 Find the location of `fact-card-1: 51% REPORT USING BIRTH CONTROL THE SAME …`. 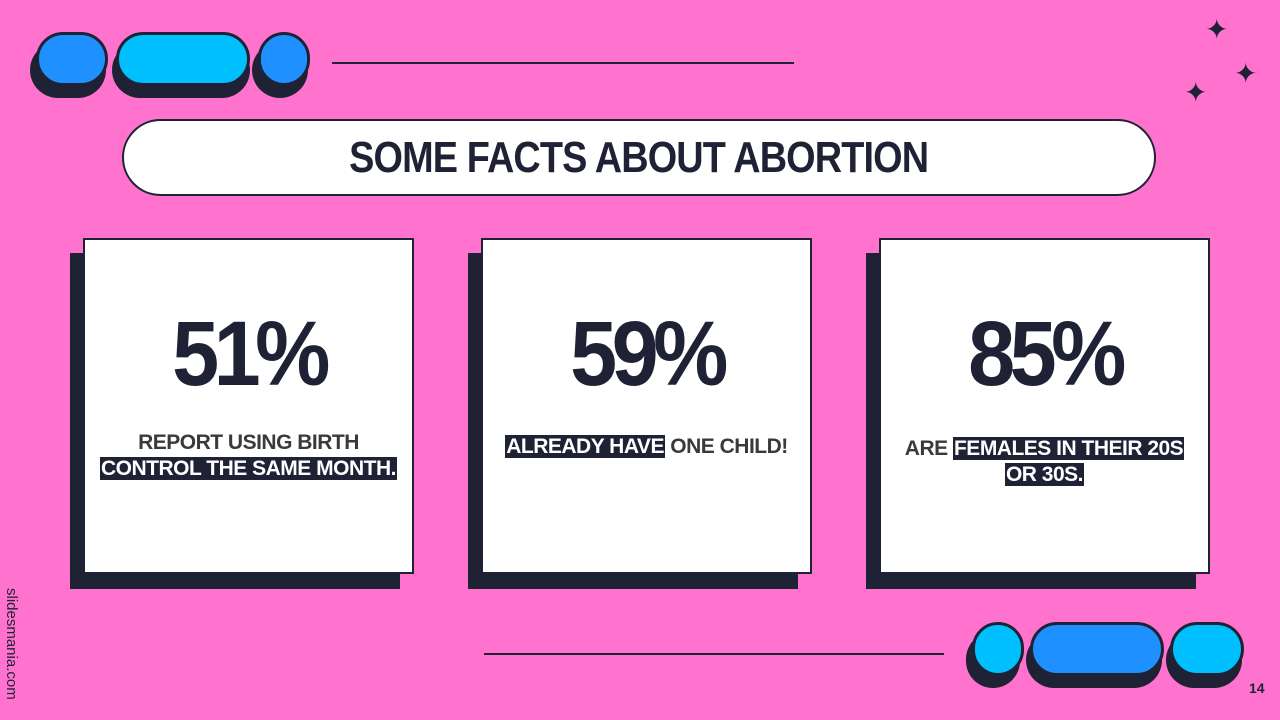

fact-card-1: 51% REPORT USING BIRTH CONTROL THE SAME … is located at coordinates (248, 406).